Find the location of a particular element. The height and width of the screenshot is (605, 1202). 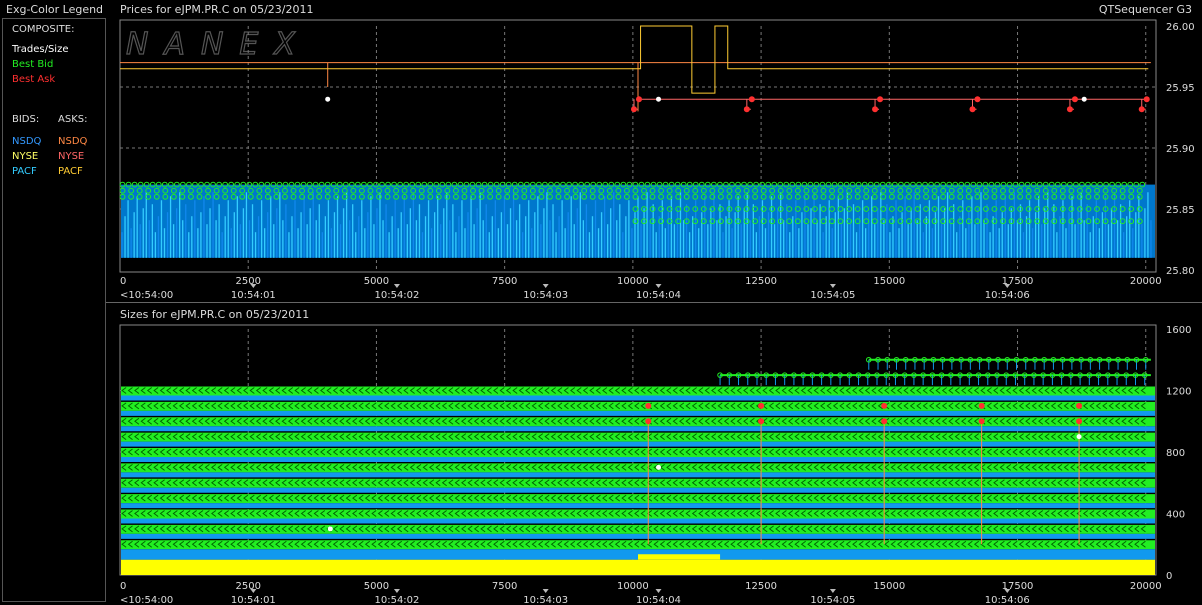

size-time-marker is located at coordinates (1007, 591).